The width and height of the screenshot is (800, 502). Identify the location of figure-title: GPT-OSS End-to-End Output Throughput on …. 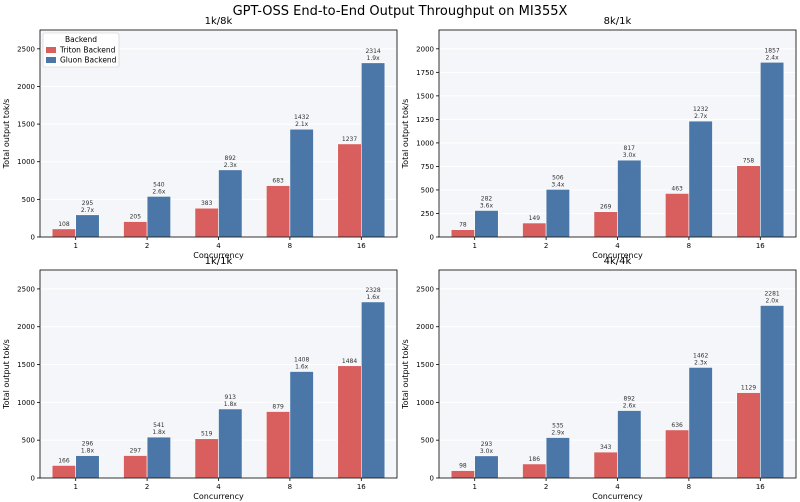
(400, 11).